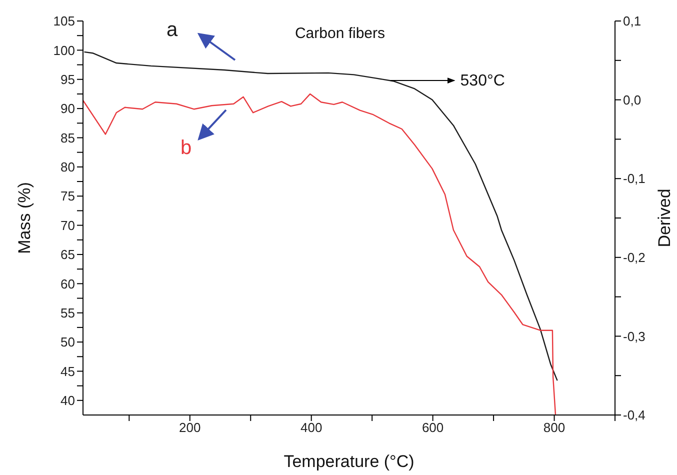 This screenshot has height=475, width=677. I want to click on y2-tick-label: -0,1, so click(634, 178).